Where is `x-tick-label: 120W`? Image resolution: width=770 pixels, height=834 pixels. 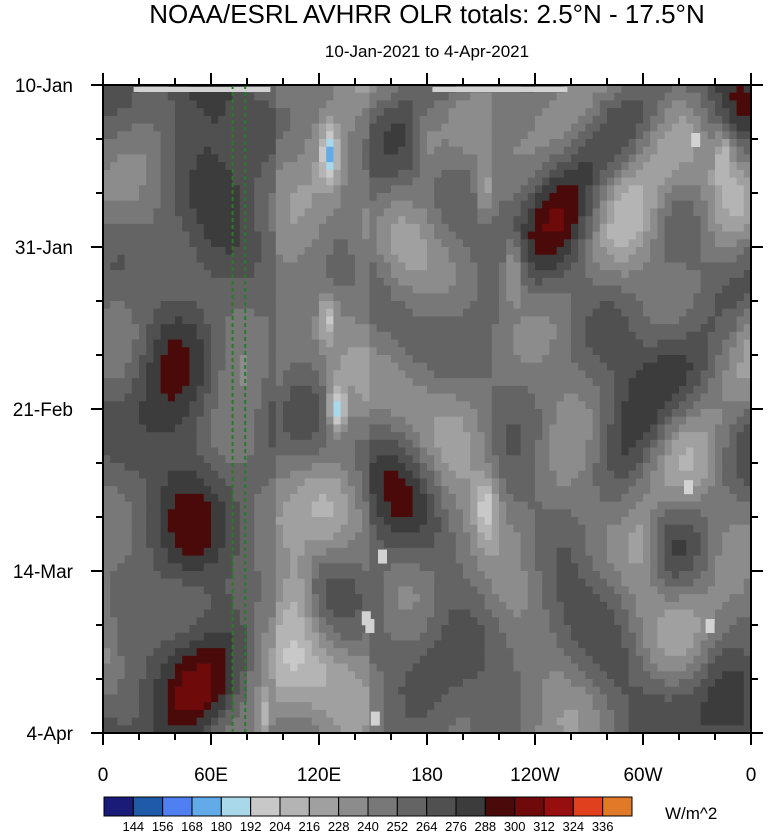 x-tick-label: 120W is located at coordinates (535, 775).